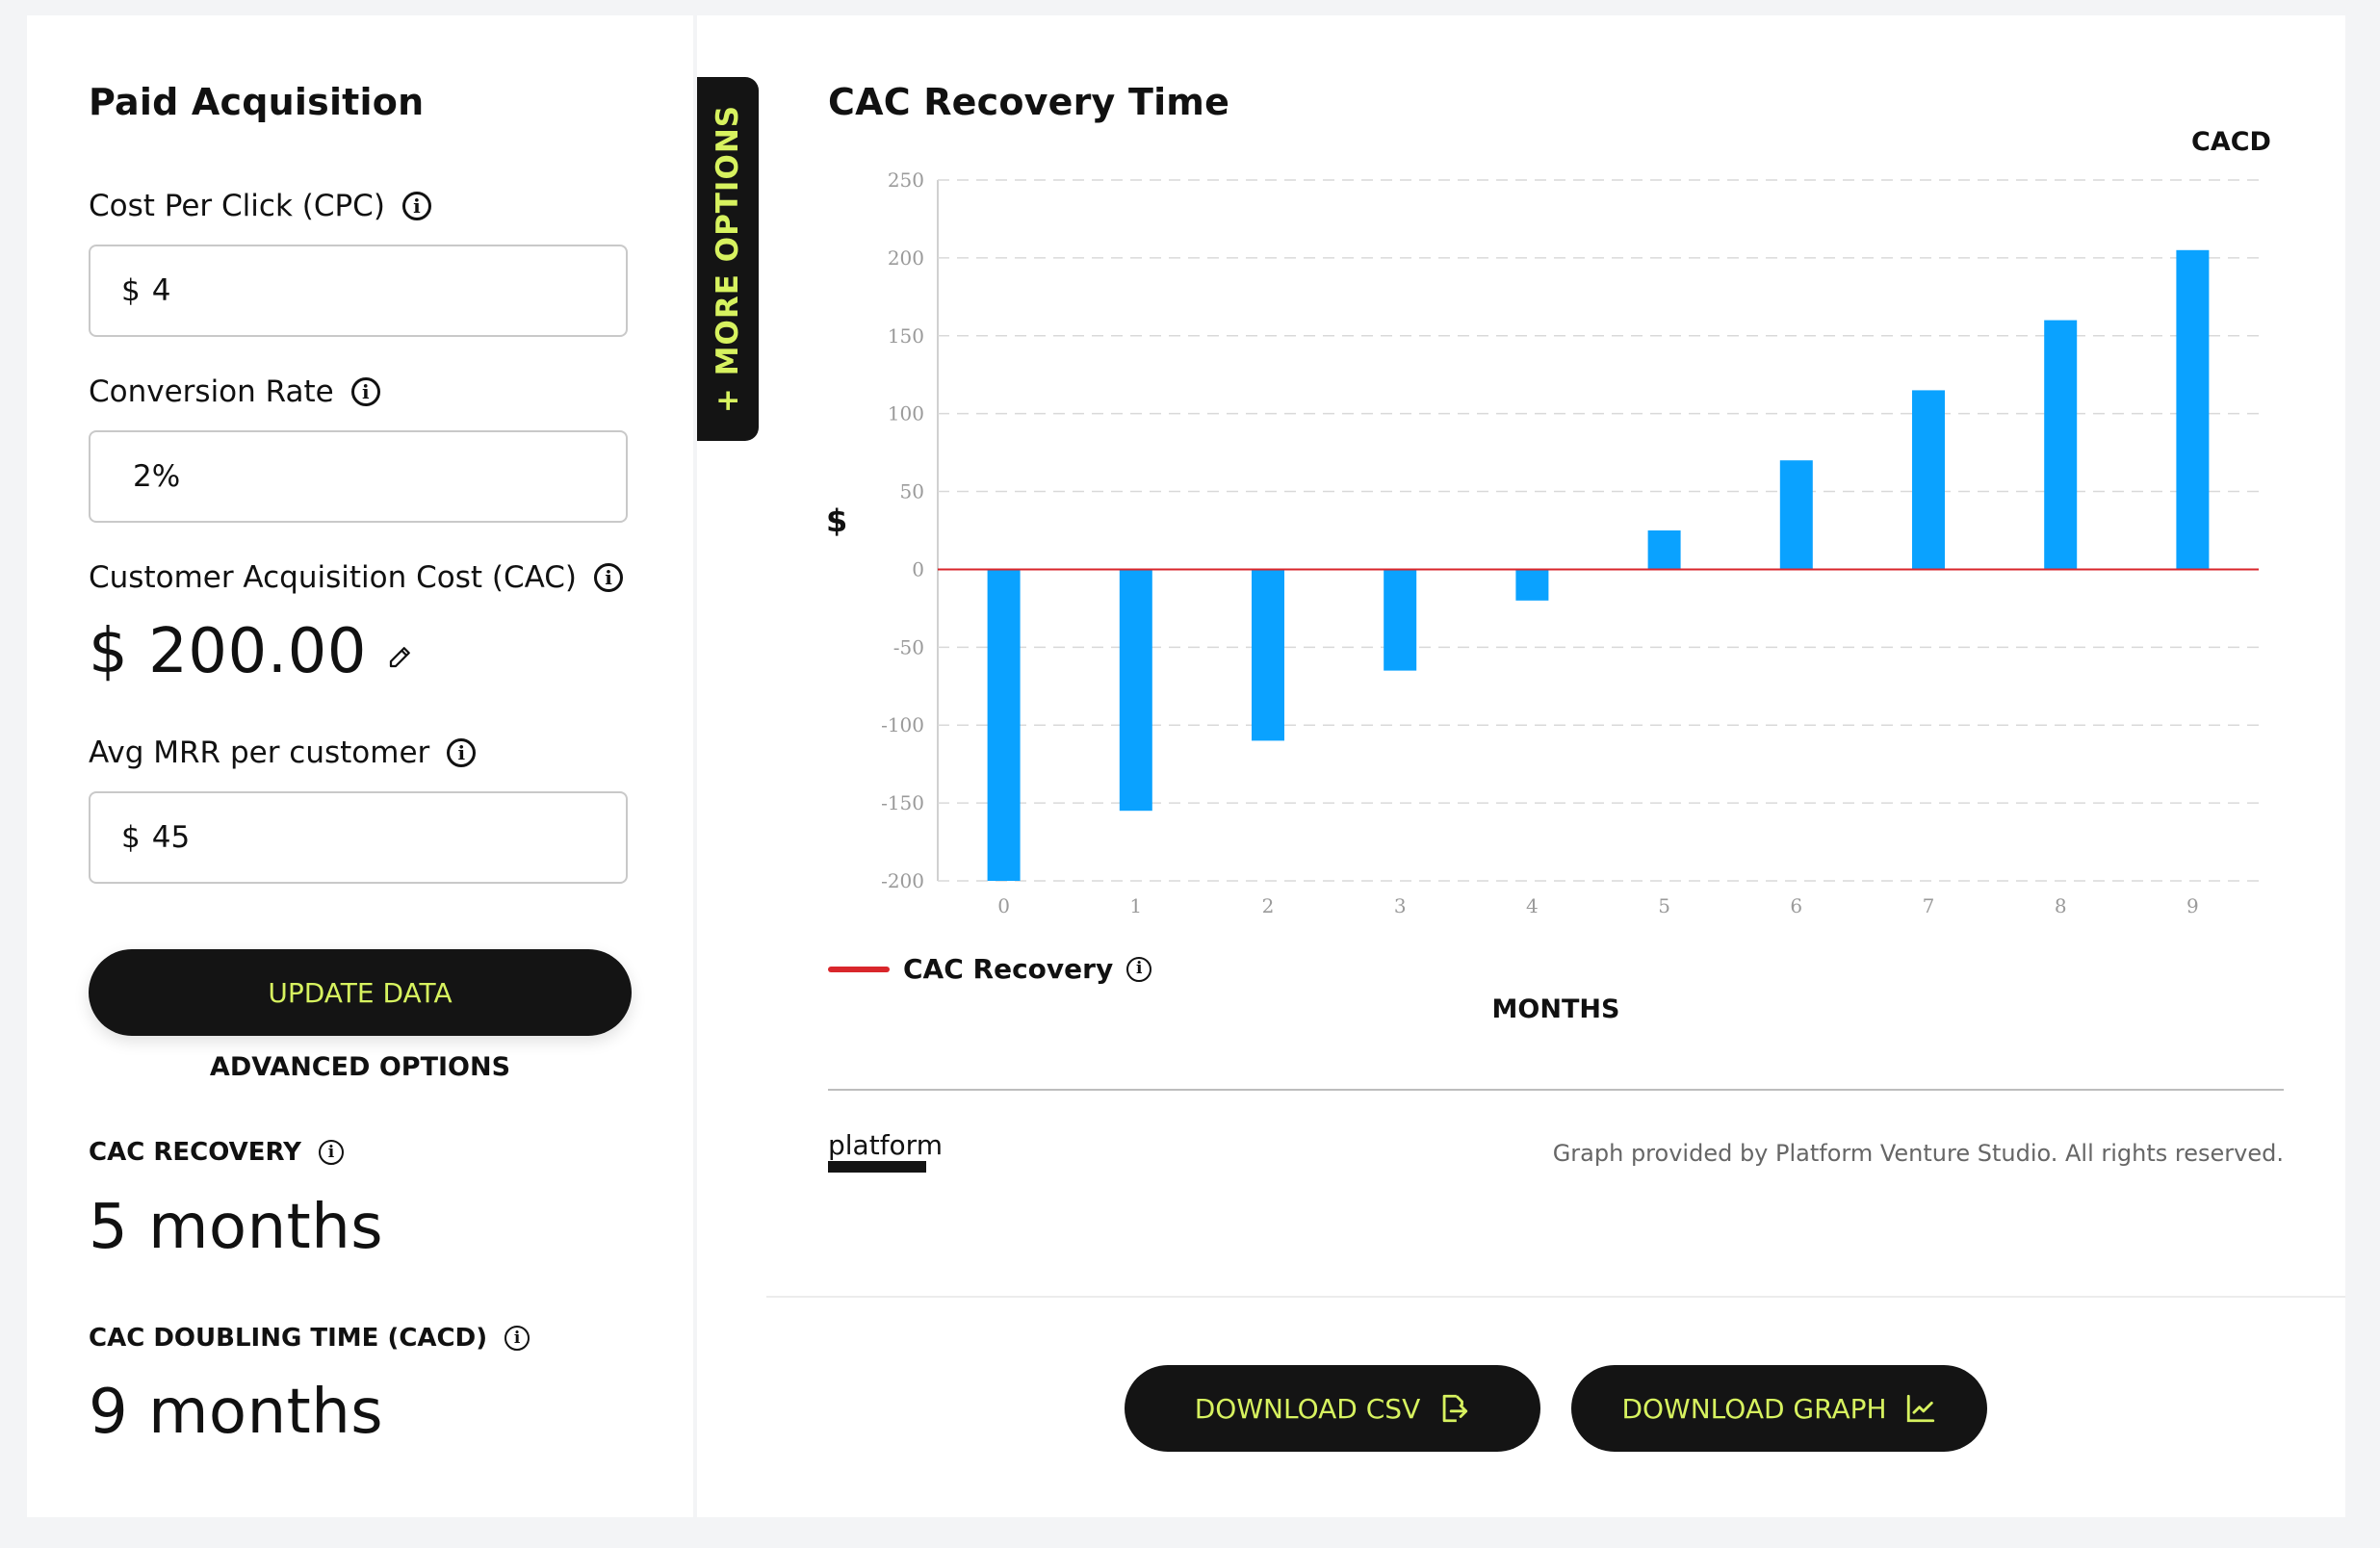 The image size is (2380, 1548). I want to click on legend-label: CAC Recovery, so click(1009, 969).